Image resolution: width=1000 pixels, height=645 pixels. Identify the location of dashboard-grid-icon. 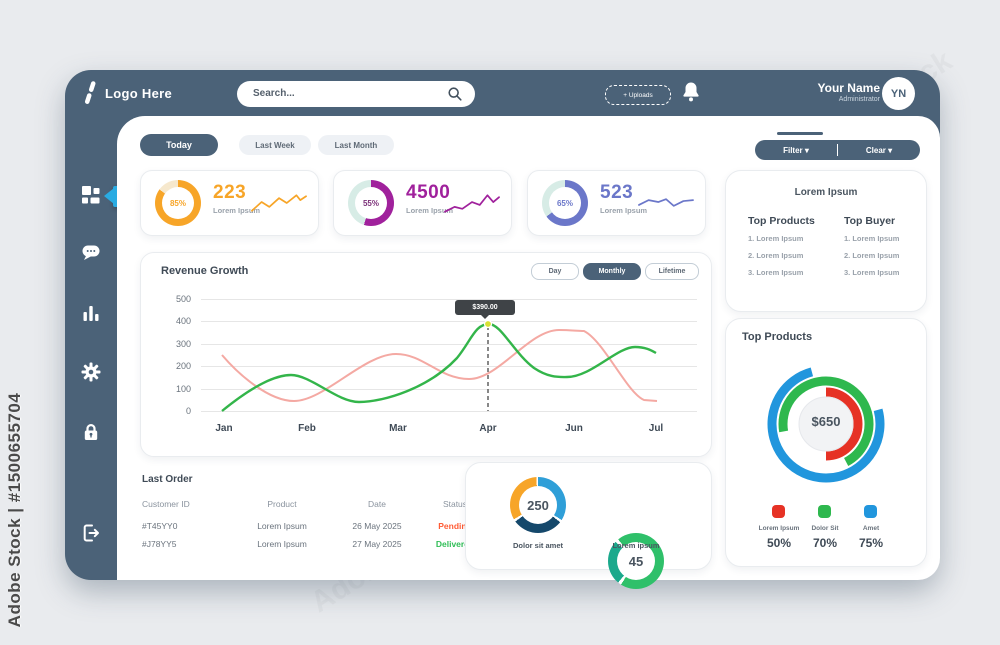
(91, 195).